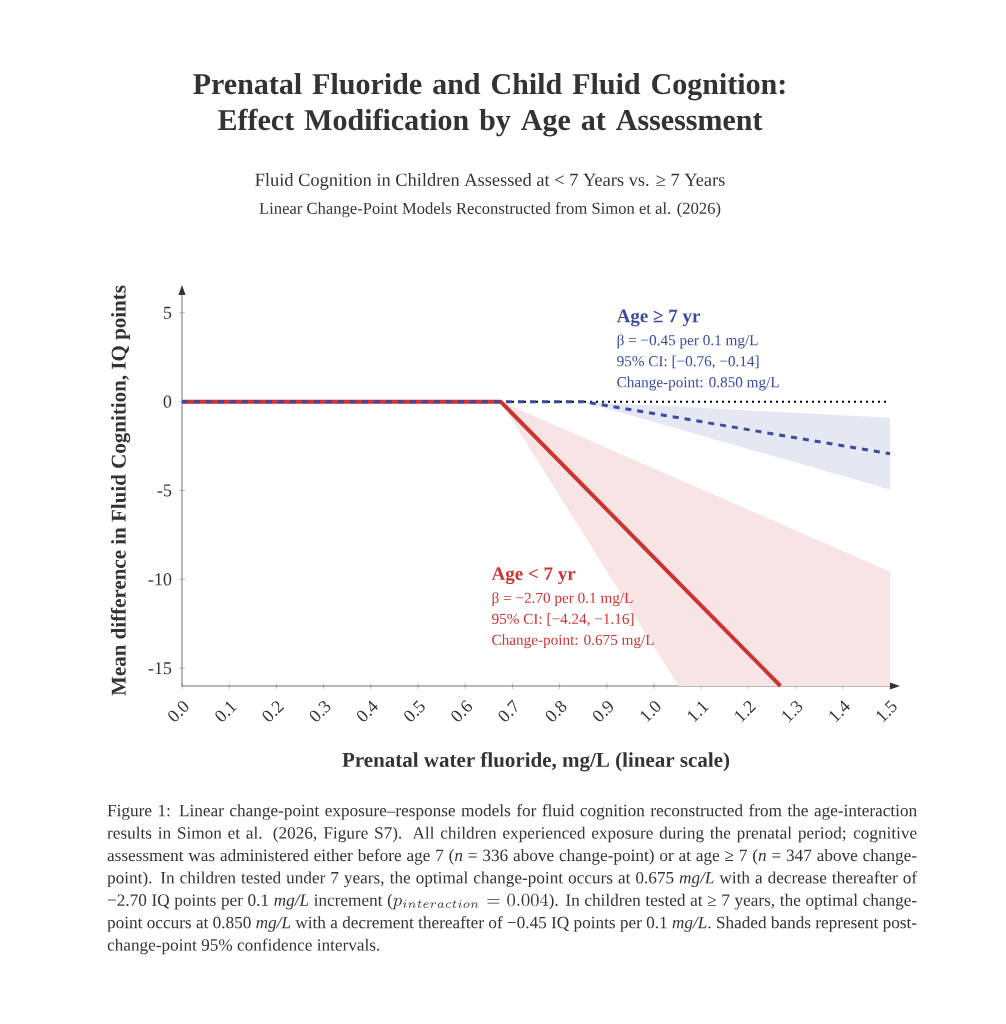 The width and height of the screenshot is (1006, 1024). What do you see at coordinates (886, 711) in the screenshot?
I see `x-tick-label: 1.5` at bounding box center [886, 711].